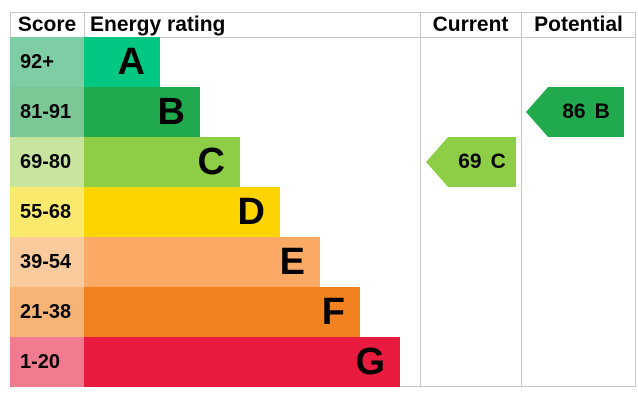 Image resolution: width=638 pixels, height=402 pixels. Describe the element at coordinates (635, 199) in the screenshot. I see `grid-line-right` at that location.